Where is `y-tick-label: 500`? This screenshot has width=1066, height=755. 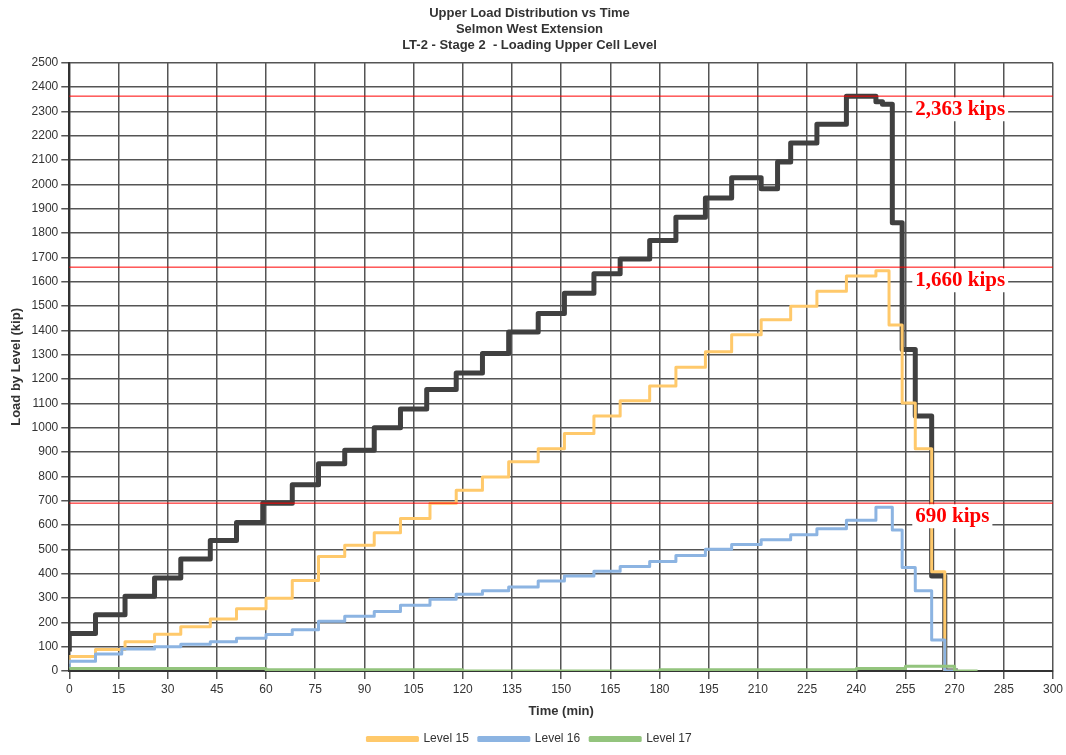
y-tick-label: 500 is located at coordinates (48, 548).